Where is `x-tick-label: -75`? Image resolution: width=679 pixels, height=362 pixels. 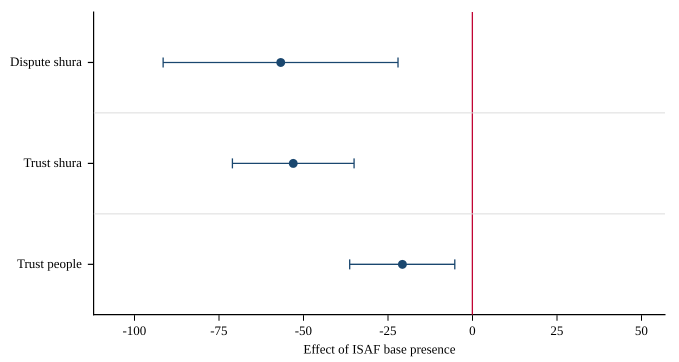
x-tick-label: -75 is located at coordinates (219, 330).